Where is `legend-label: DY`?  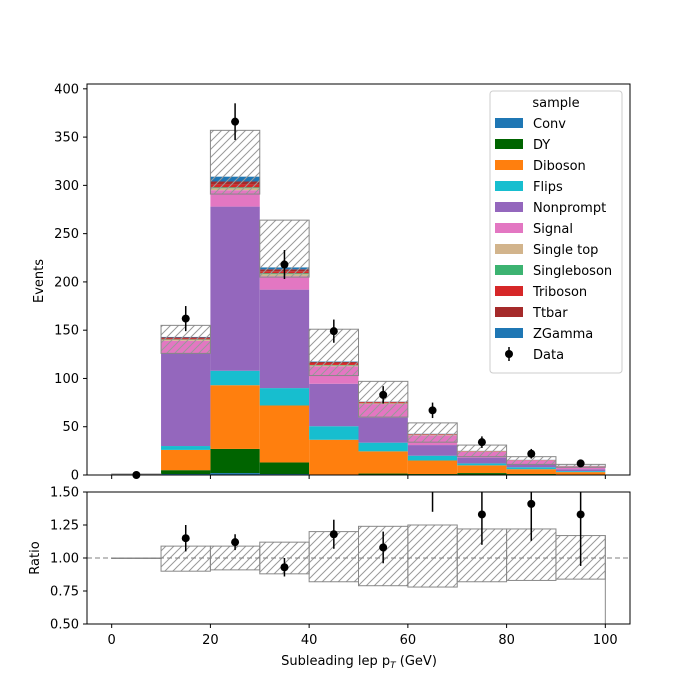 legend-label: DY is located at coordinates (541, 145).